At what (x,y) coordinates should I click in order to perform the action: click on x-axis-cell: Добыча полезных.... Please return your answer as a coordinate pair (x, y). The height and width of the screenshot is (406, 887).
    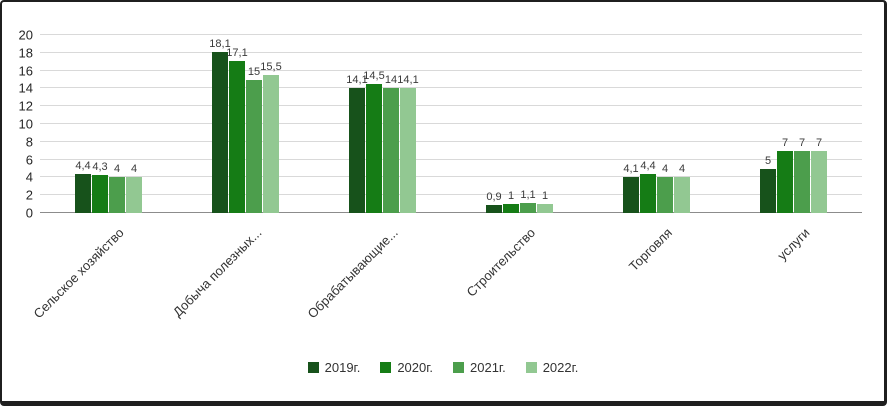
    Looking at the image, I should click on (241, 285).